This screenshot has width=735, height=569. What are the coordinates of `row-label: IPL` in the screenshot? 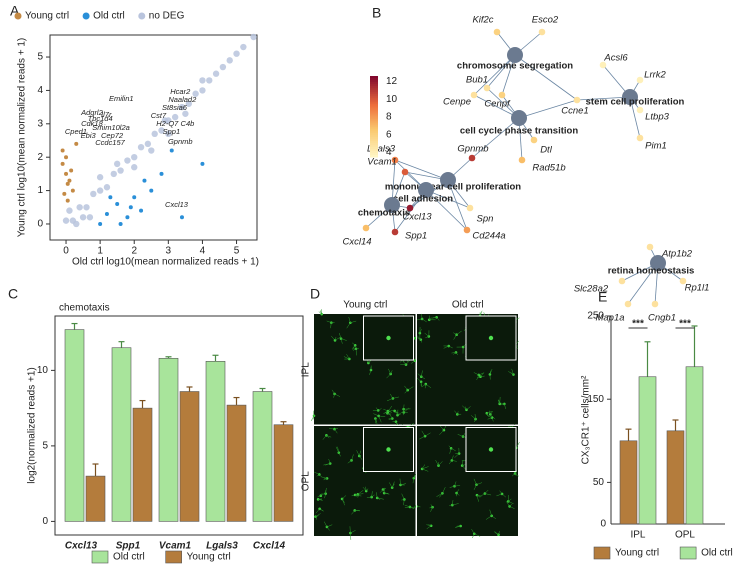 It's located at (306, 369).